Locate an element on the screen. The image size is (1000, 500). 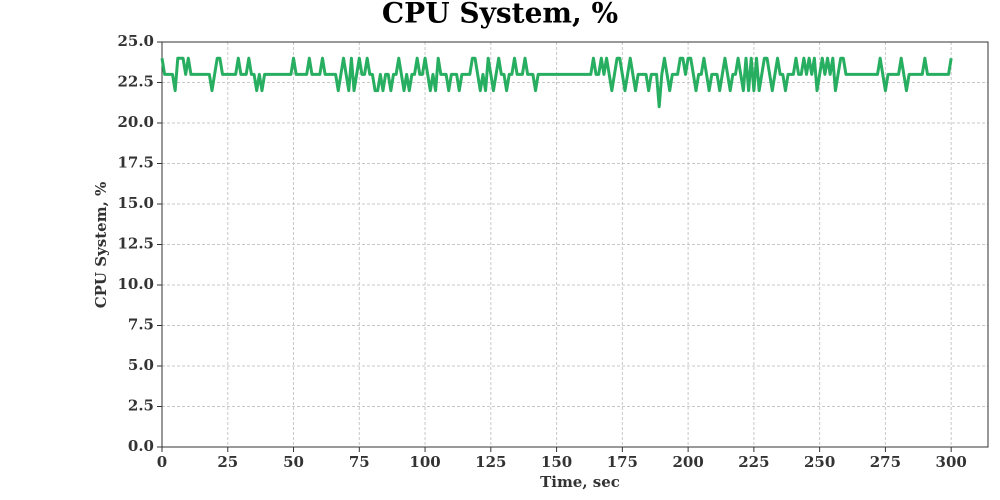
y-tick-label: 7.5 is located at coordinates (141, 325).